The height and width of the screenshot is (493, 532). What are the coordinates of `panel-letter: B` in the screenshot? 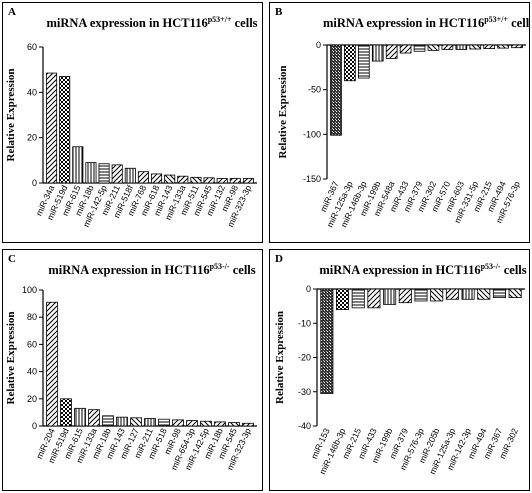 It's located at (279, 12).